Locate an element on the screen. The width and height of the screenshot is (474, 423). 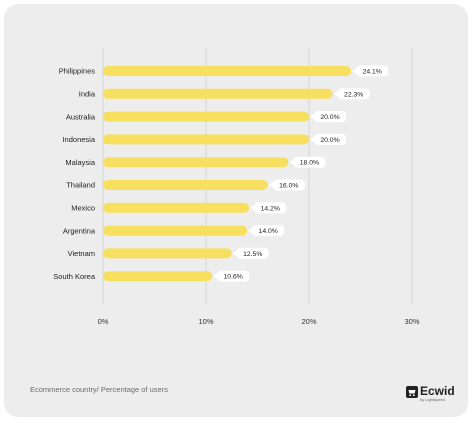
category-label: Argentina is located at coordinates (79, 230).